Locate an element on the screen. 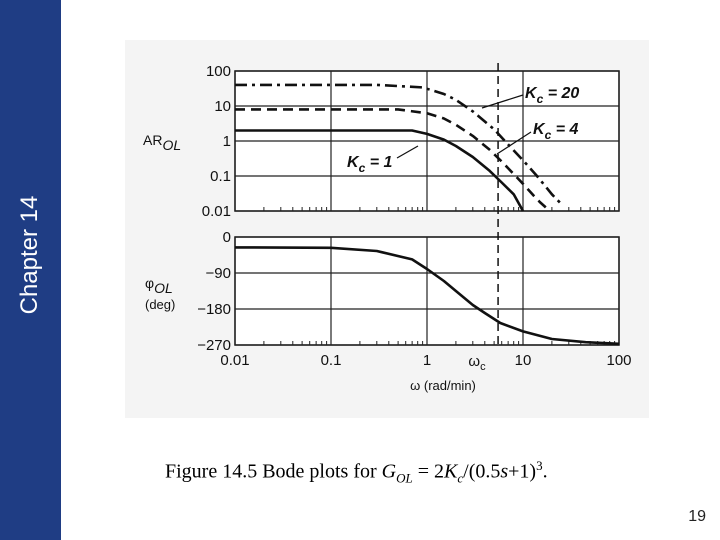 This screenshot has height=540, width=720. kc1-leader is located at coordinates (407, 152).